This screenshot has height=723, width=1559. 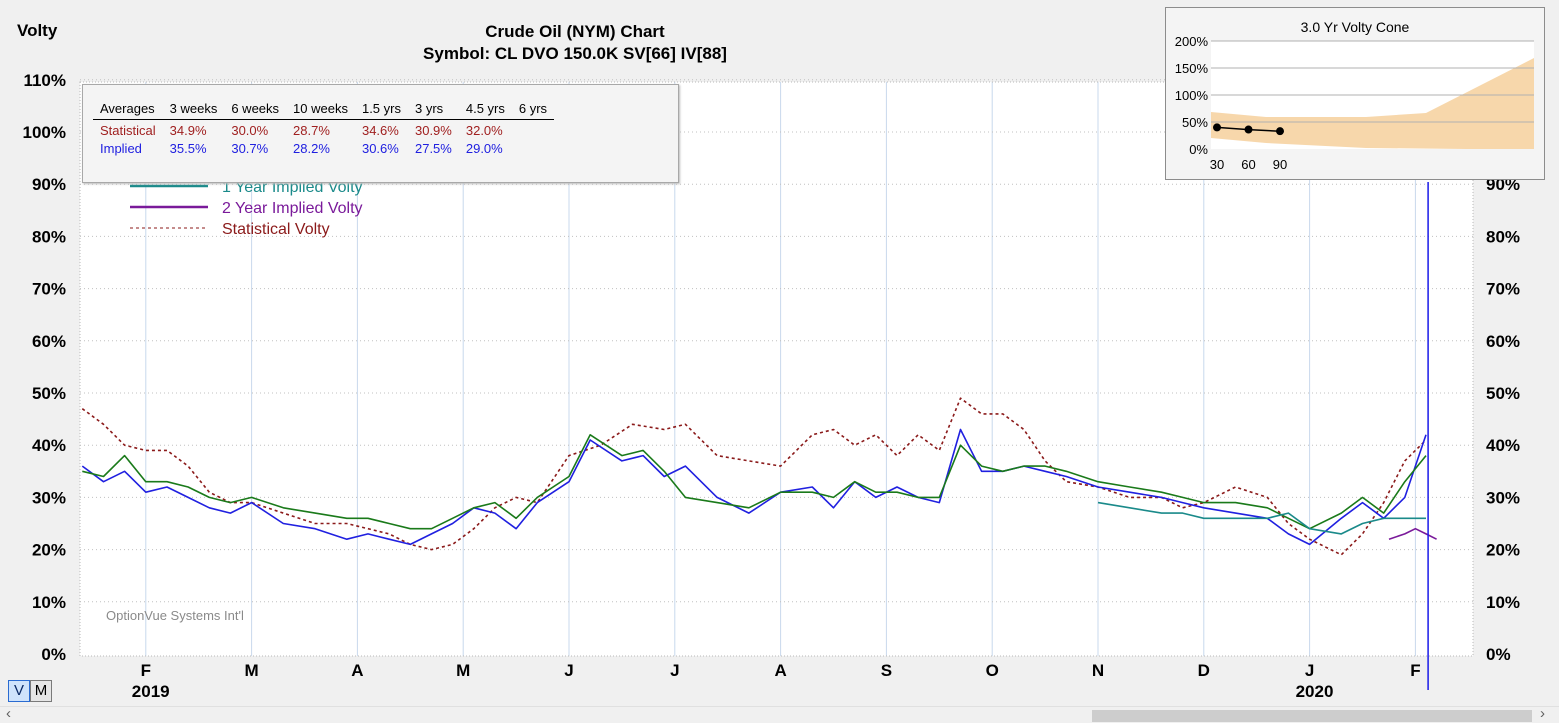 What do you see at coordinates (1280, 164) in the screenshot?
I see `cone-x-label: 90` at bounding box center [1280, 164].